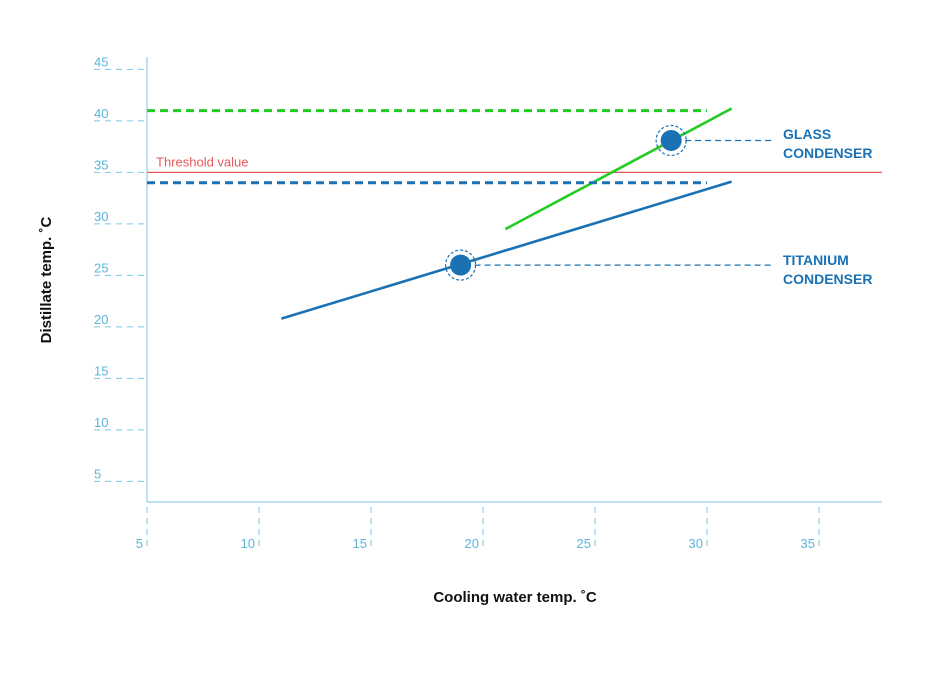 The width and height of the screenshot is (934, 673). I want to click on glass-condenser-label: GLASS, so click(807, 134).